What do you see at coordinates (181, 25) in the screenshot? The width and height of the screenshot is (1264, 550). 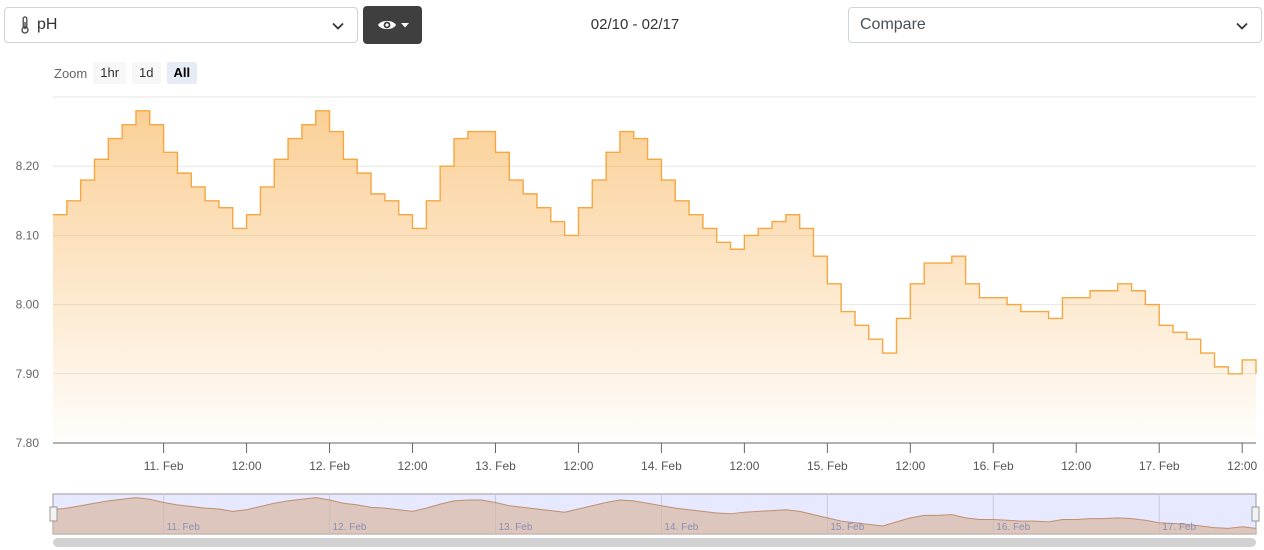 I see `metric-select: pH` at bounding box center [181, 25].